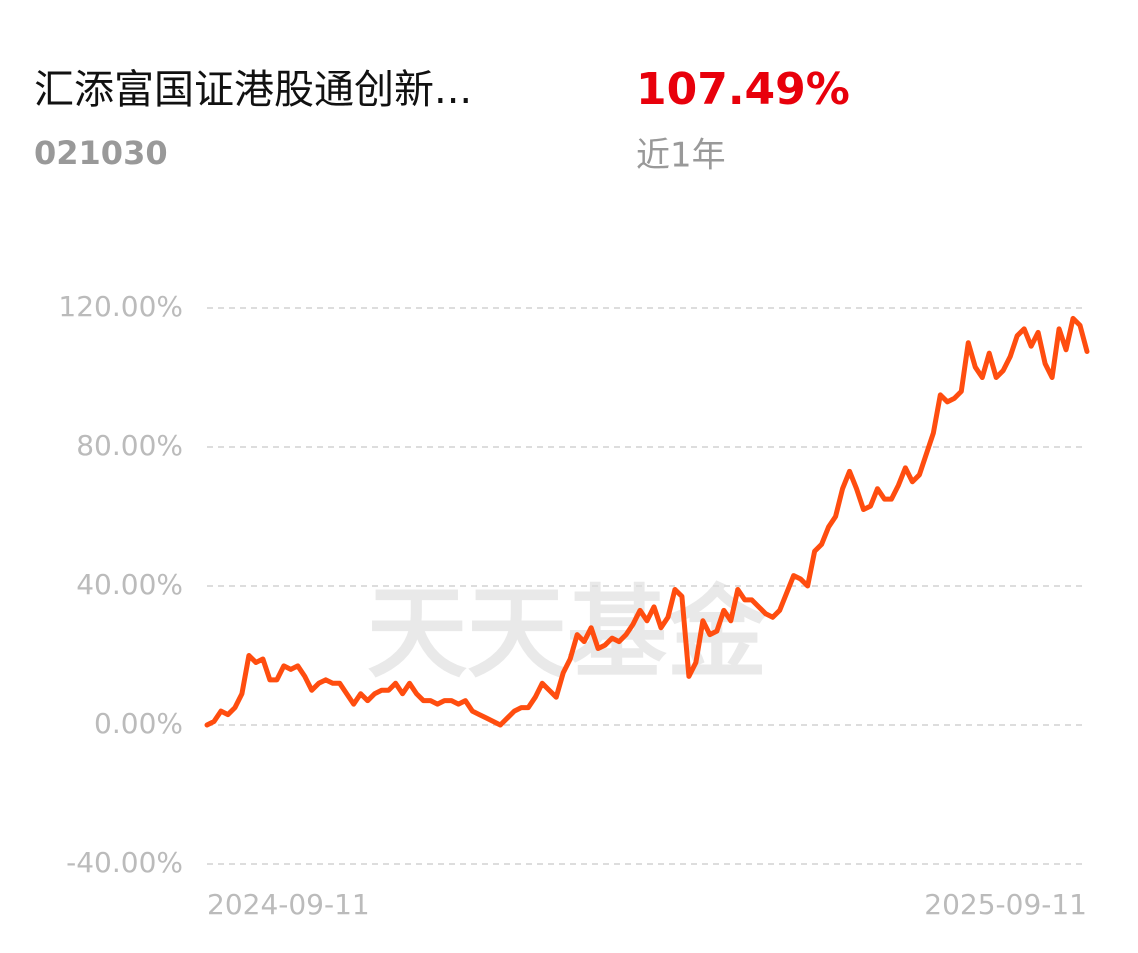 The width and height of the screenshot is (1138, 953). What do you see at coordinates (743, 89) in the screenshot?
I see `return: 107.49%` at bounding box center [743, 89].